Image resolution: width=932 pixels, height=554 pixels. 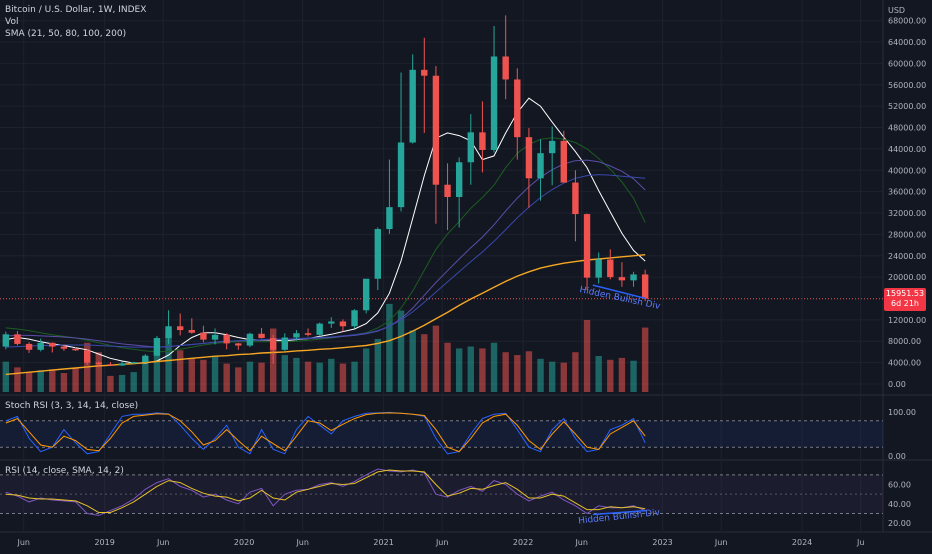 I want to click on price-tick-label: 48000.00, so click(x=907, y=128).